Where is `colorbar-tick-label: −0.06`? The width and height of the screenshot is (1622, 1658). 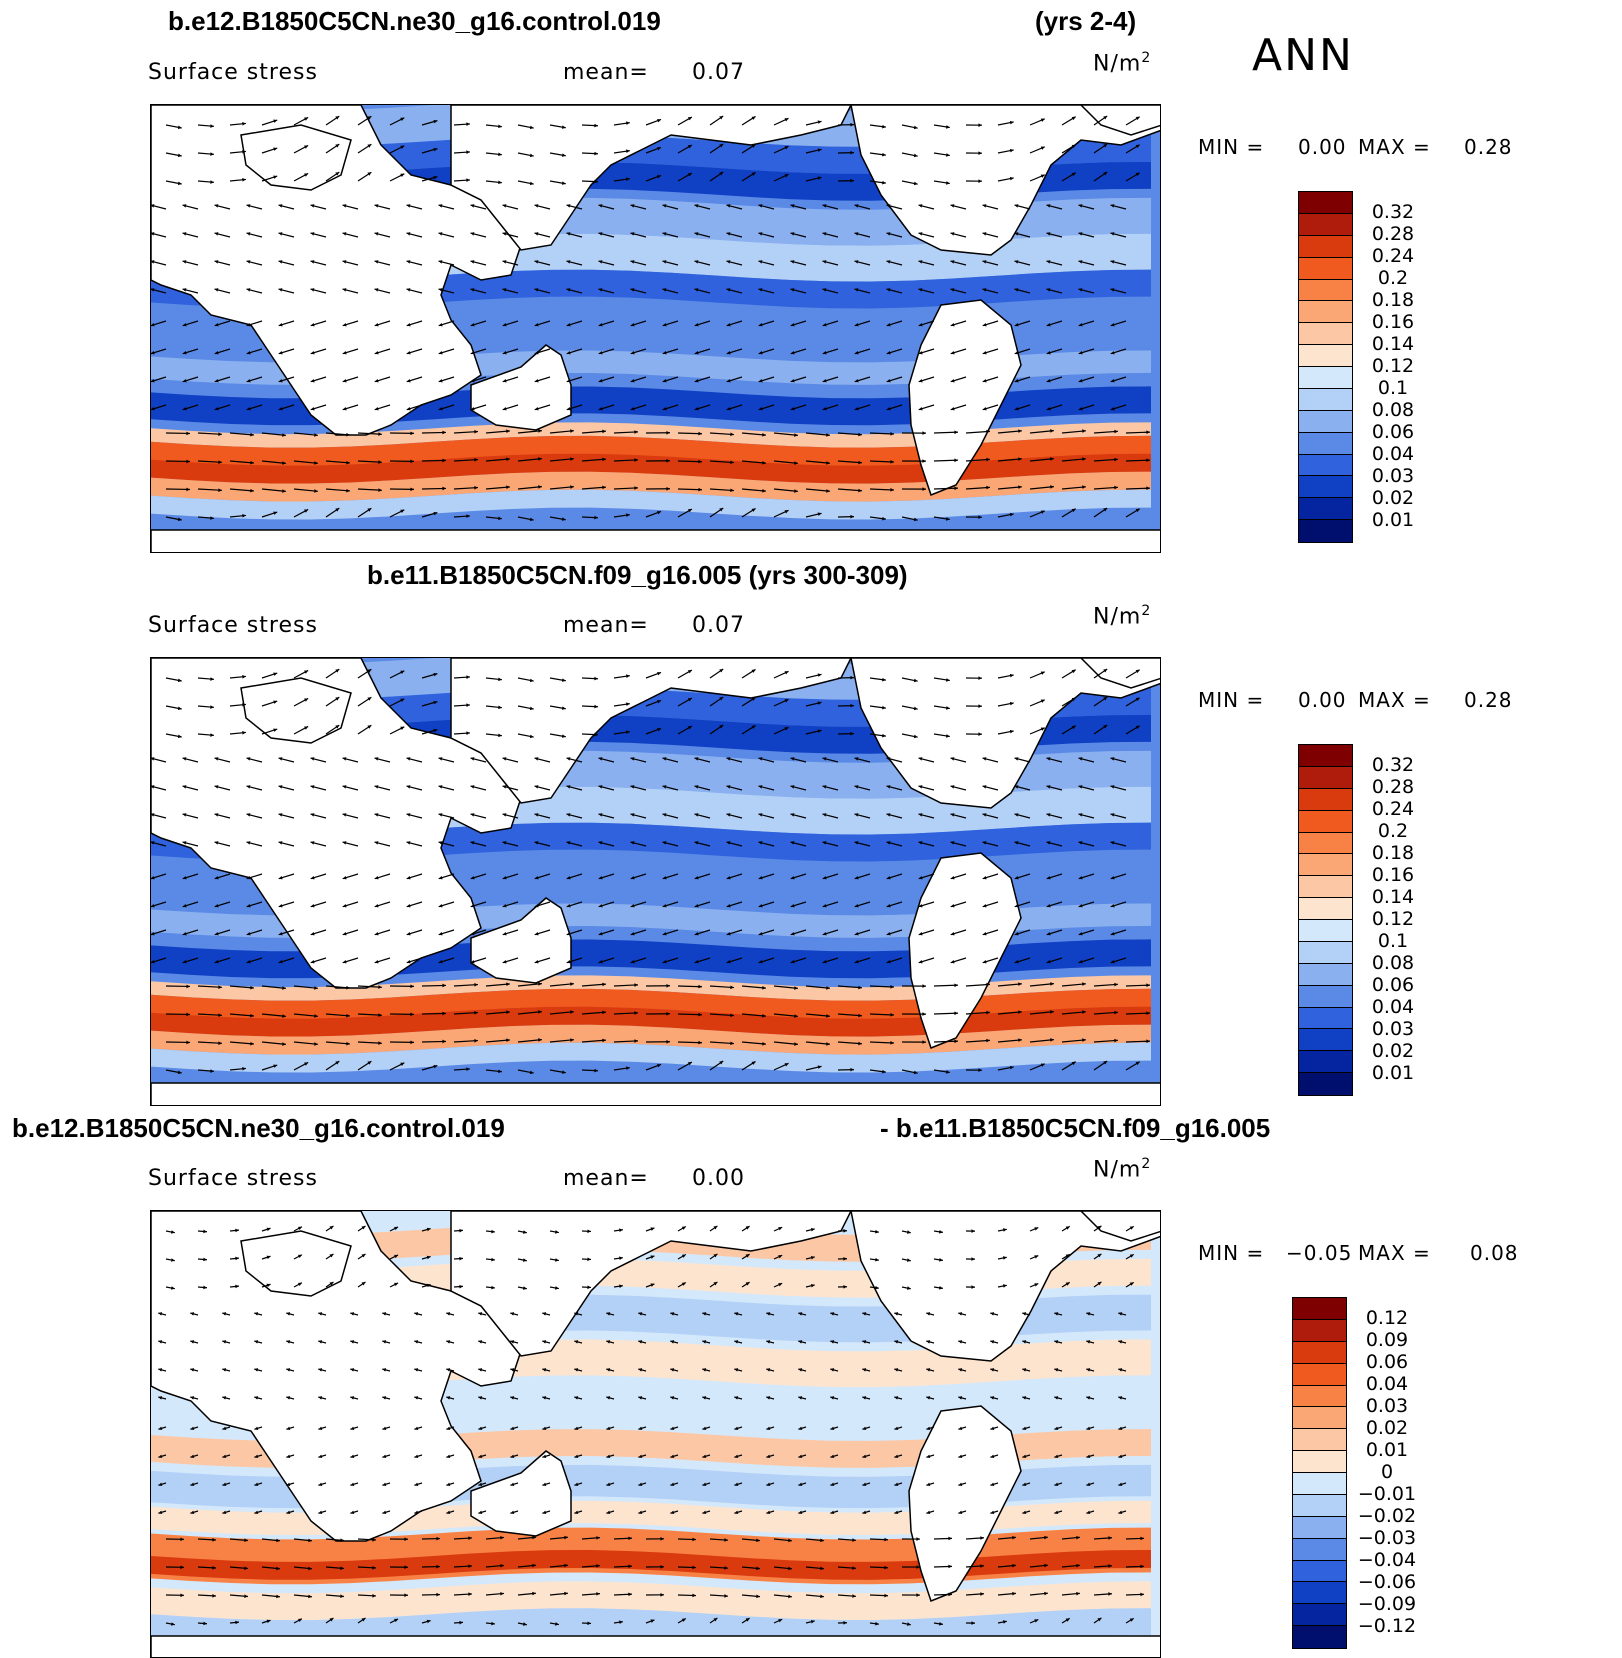
colorbar-tick-label: −0.06 is located at coordinates (1387, 1582).